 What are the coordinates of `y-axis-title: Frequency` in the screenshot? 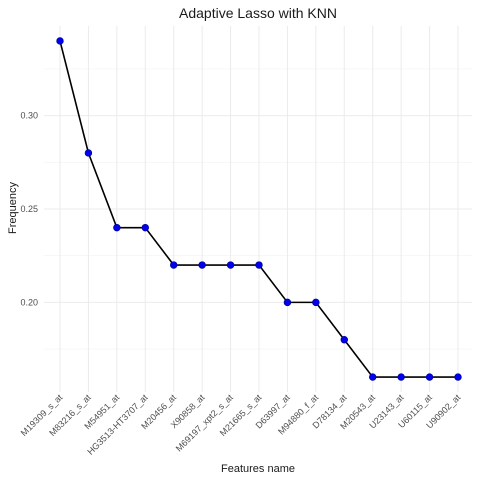 It's located at (13, 208).